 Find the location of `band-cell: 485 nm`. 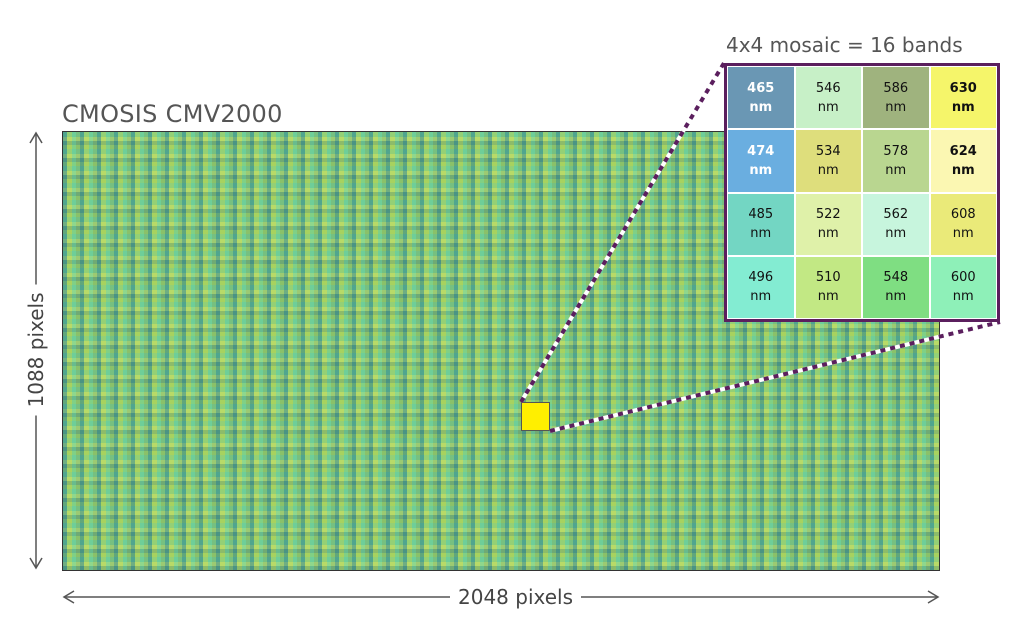

band-cell: 485 nm is located at coordinates (761, 224).